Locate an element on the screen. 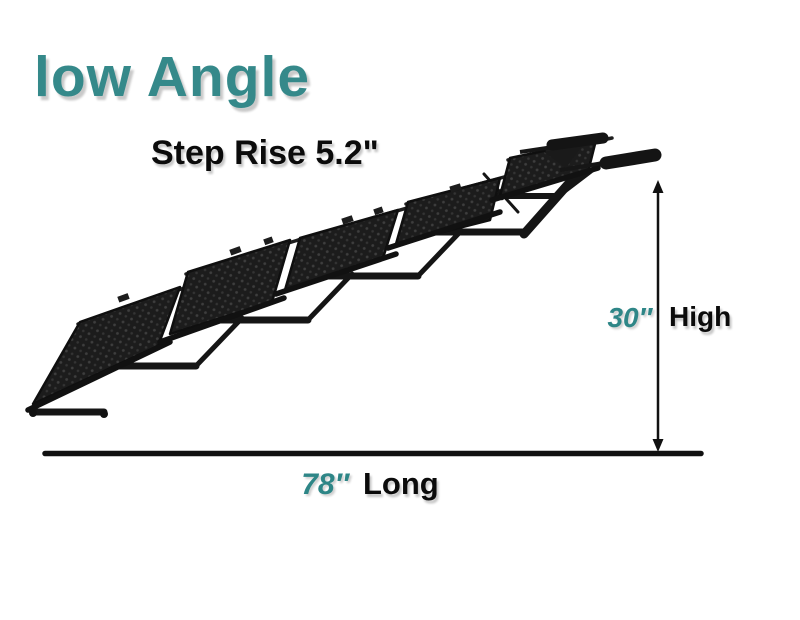  handle-grip-lower is located at coordinates (630, 159).